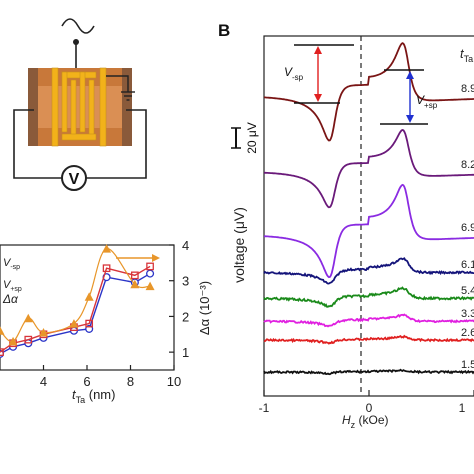 The image size is (474, 474). What do you see at coordinates (76, 42) in the screenshot?
I see `probe-contact` at bounding box center [76, 42].